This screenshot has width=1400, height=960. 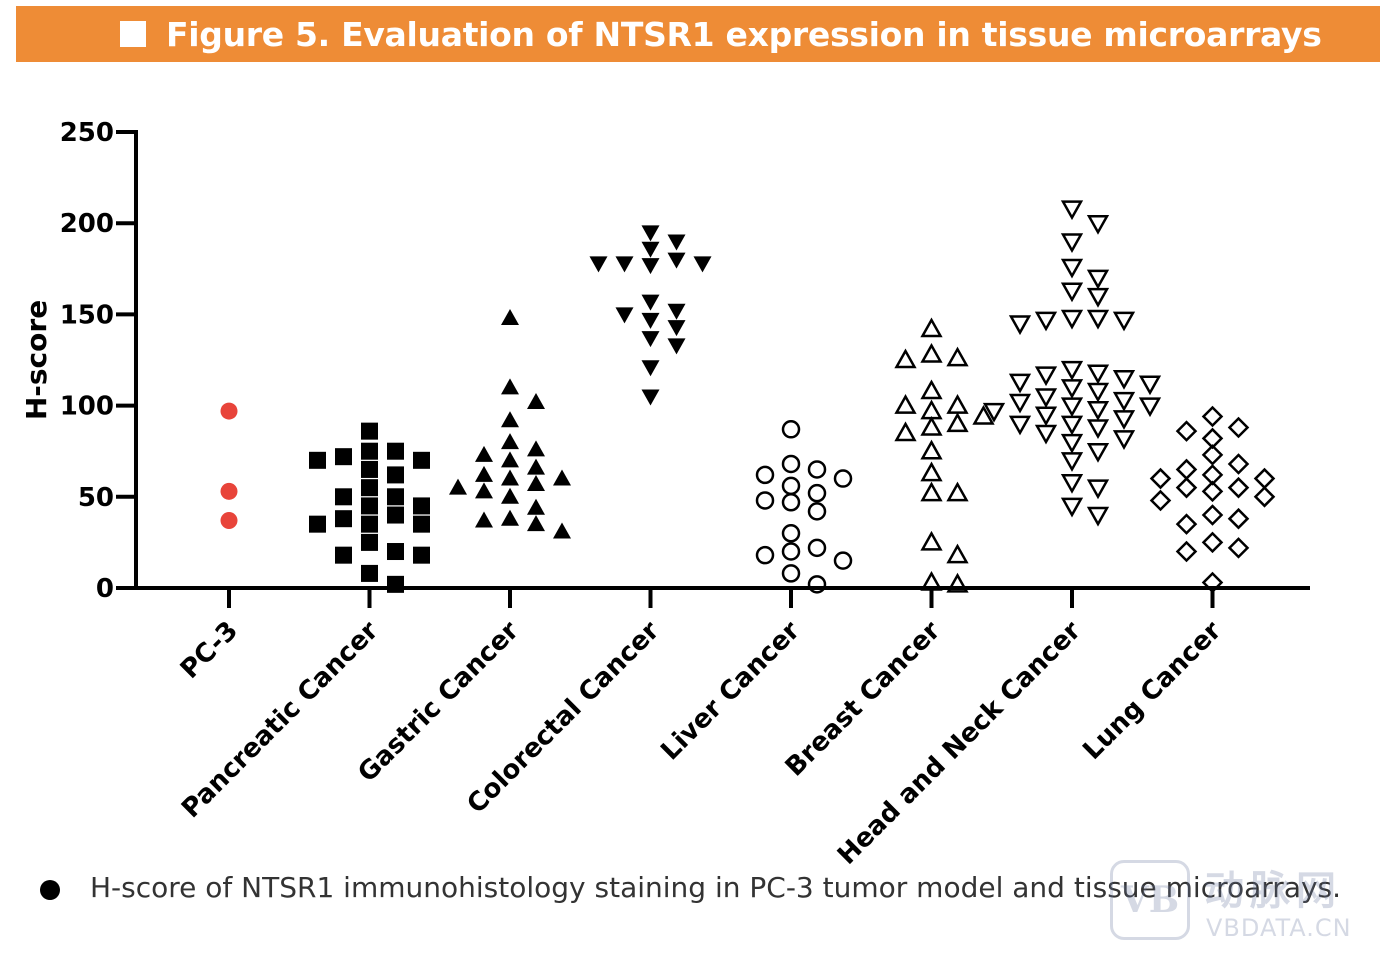 I want to click on y-tick-label: 150, so click(x=87, y=315).